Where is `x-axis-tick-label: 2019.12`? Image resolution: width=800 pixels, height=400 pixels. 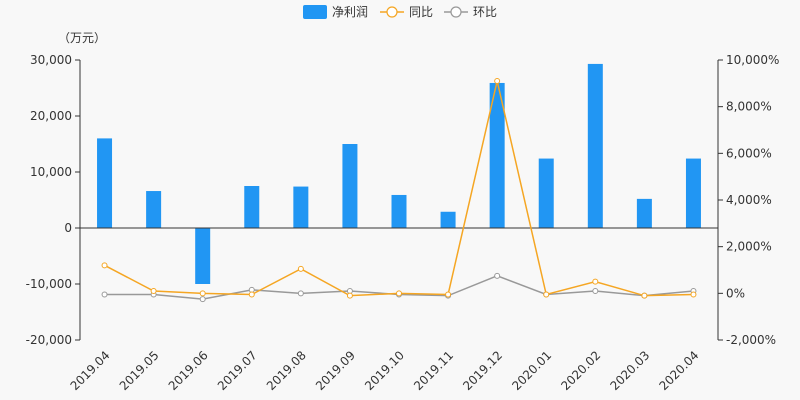 x-axis-tick-label: 2019.12 is located at coordinates (482, 370).